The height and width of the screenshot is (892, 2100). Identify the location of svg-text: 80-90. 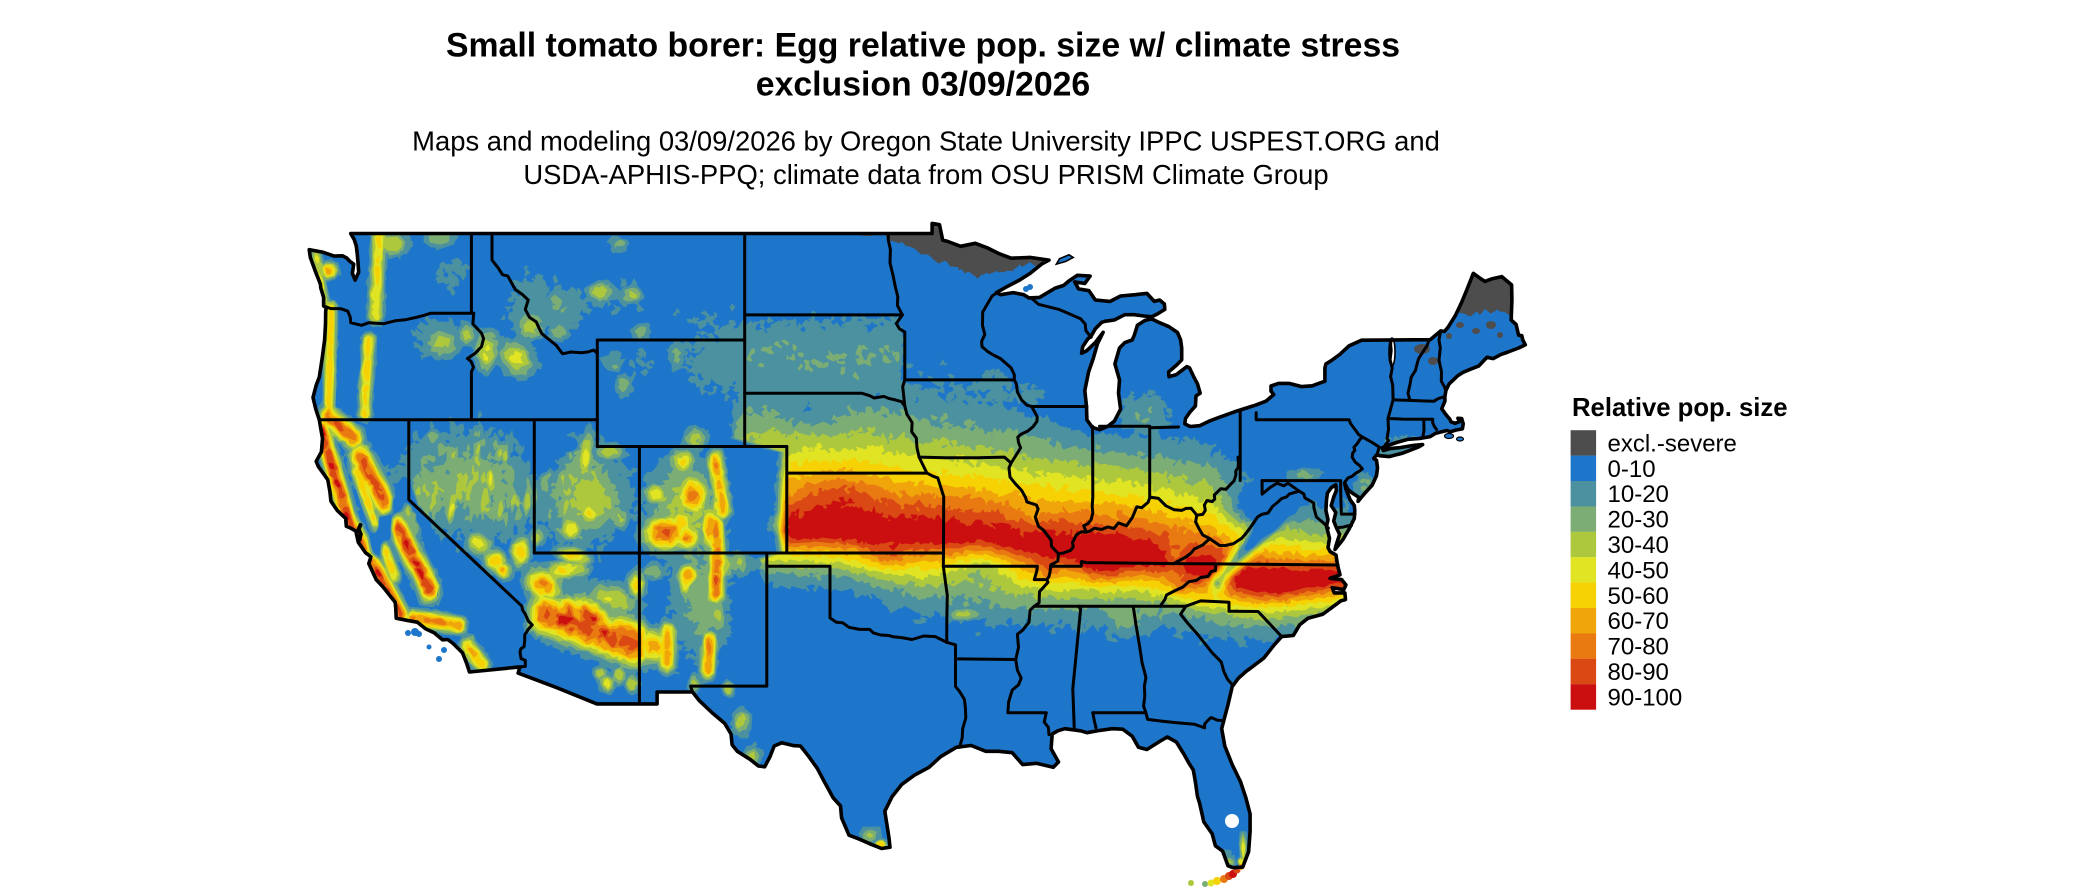
(1638, 672).